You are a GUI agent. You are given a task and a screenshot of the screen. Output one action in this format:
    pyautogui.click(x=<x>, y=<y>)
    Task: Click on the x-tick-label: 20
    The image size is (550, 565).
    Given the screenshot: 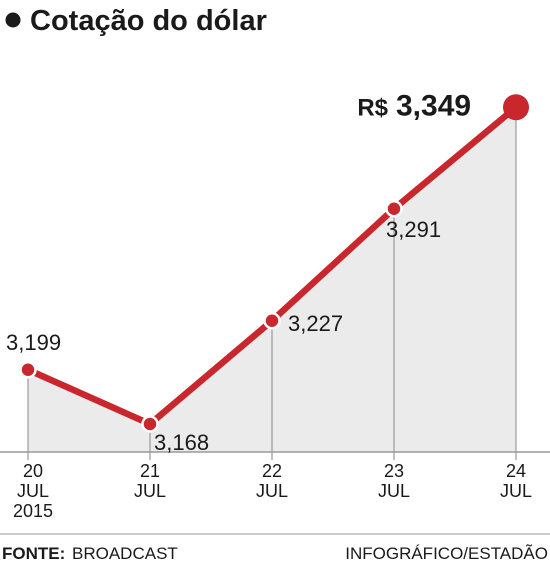 What is the action you would take?
    pyautogui.click(x=33, y=471)
    